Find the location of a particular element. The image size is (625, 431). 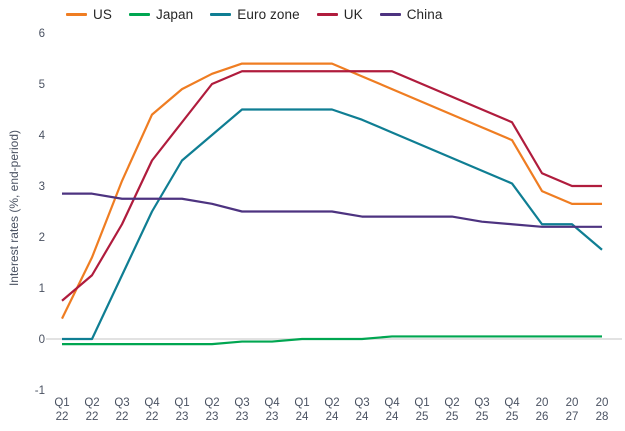

y-tick-4: 4 is located at coordinates (42, 136).